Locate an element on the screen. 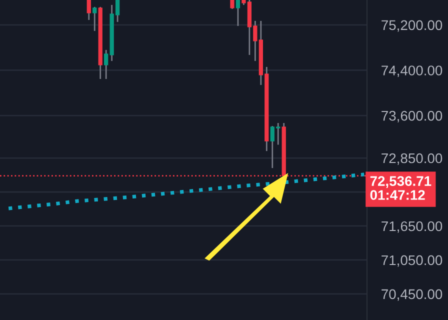  line-series is located at coordinates (186, 191).